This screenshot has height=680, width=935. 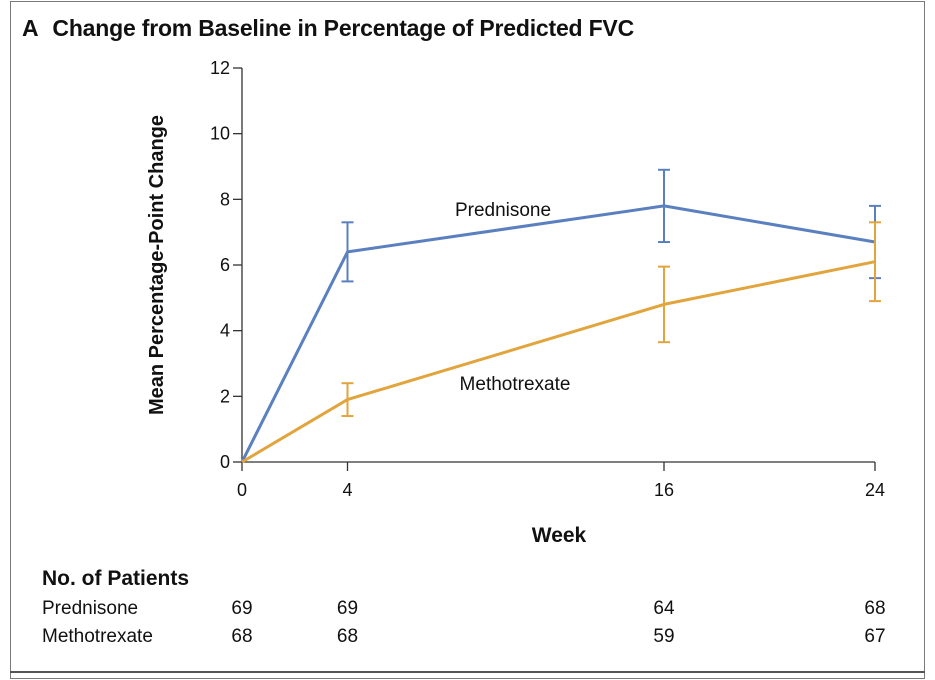 What do you see at coordinates (467, 672) in the screenshot?
I see `bottom-divider` at bounding box center [467, 672].